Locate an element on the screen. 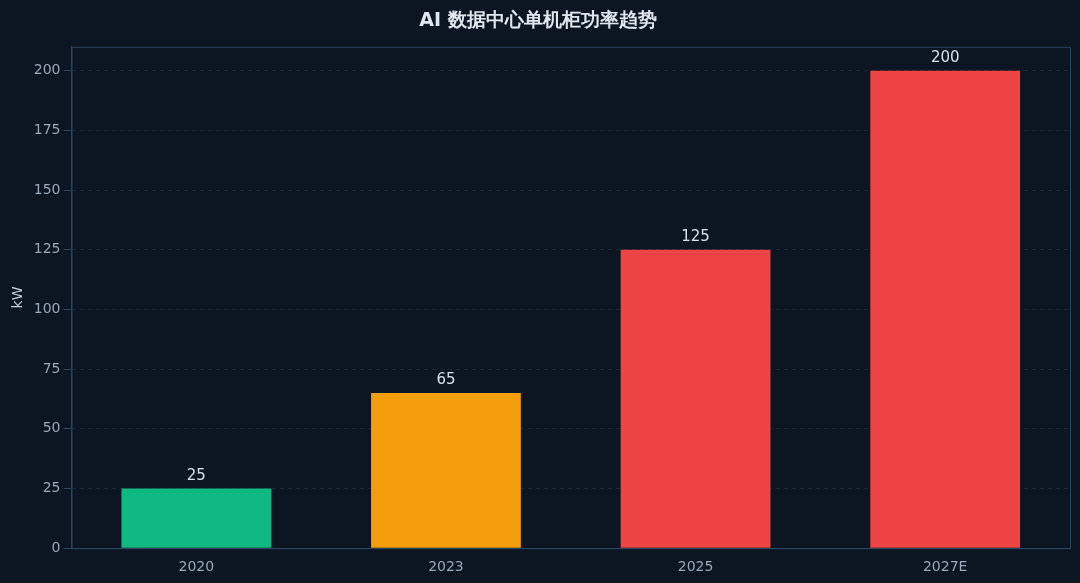  y-tick-label: 25 is located at coordinates (51, 487).